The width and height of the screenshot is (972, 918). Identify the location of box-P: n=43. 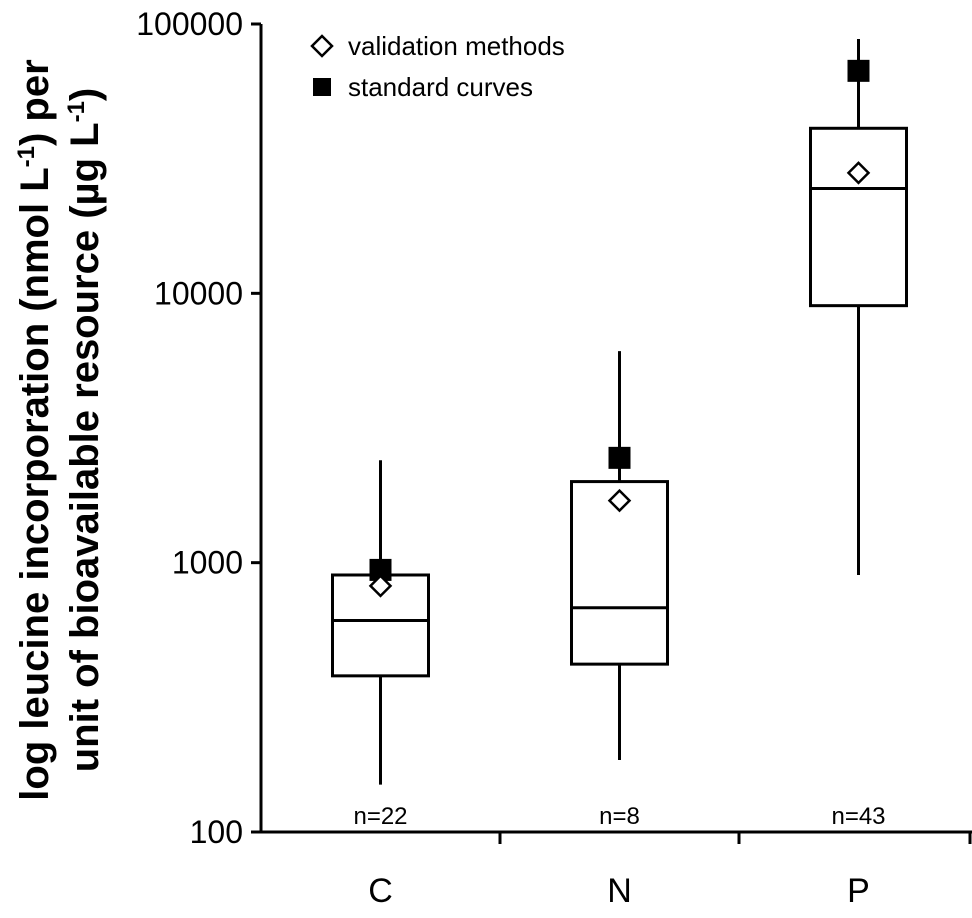
(858, 434).